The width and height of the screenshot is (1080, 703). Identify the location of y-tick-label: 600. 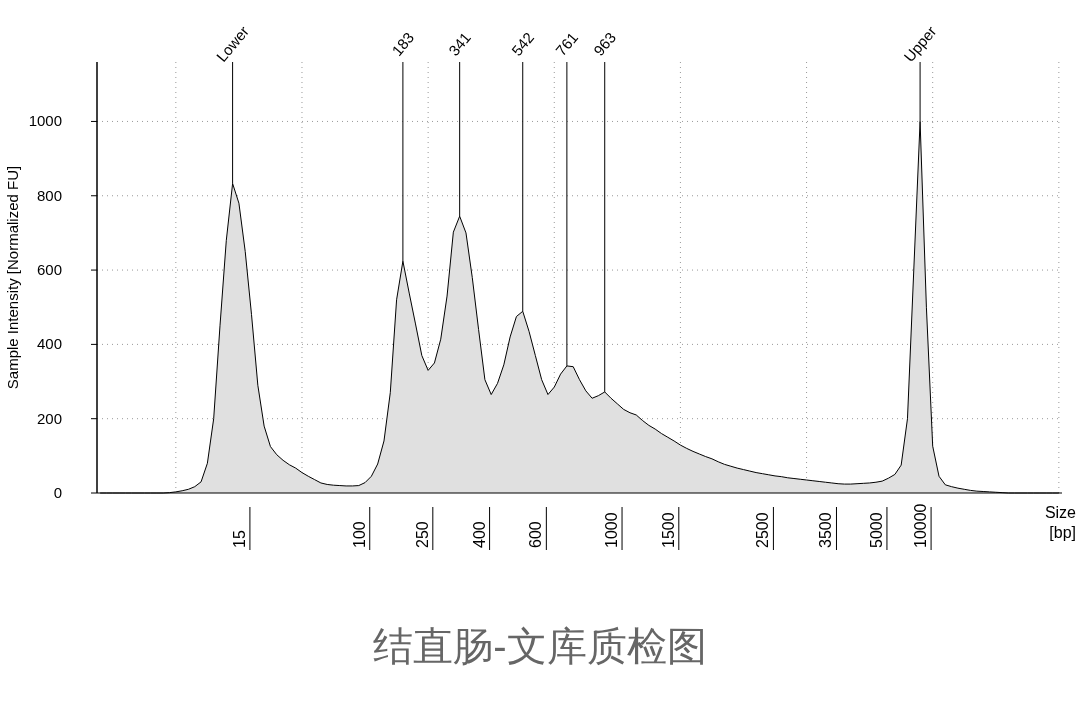
(49, 270).